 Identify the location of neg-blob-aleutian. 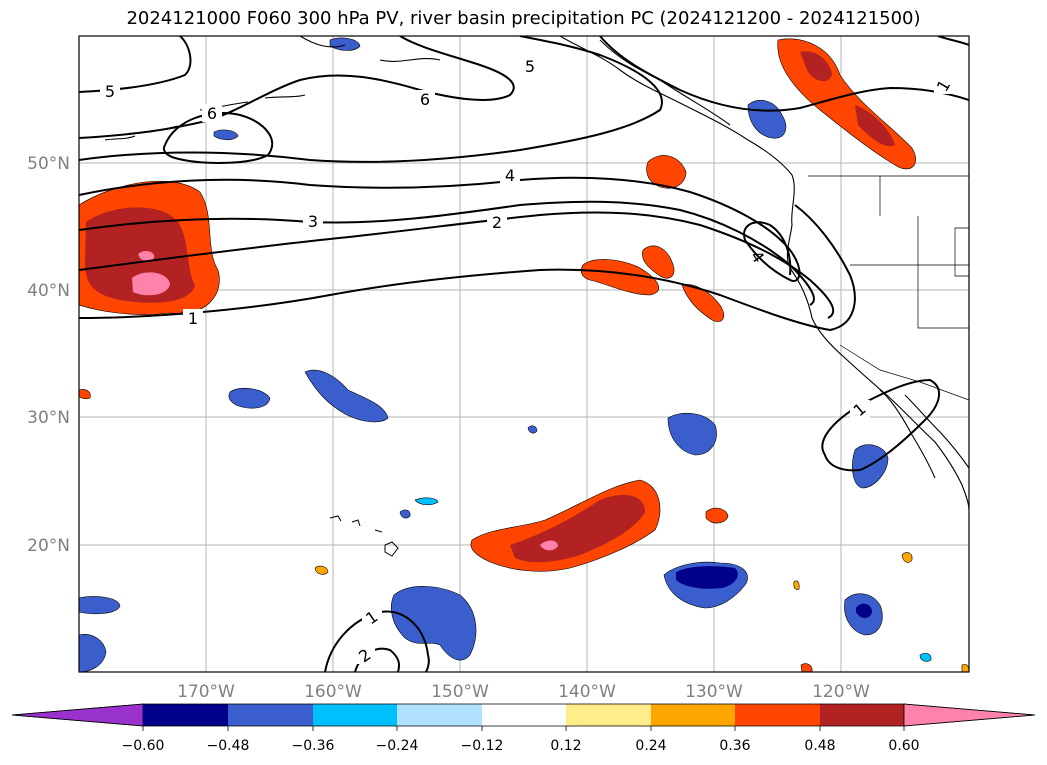
(226, 135).